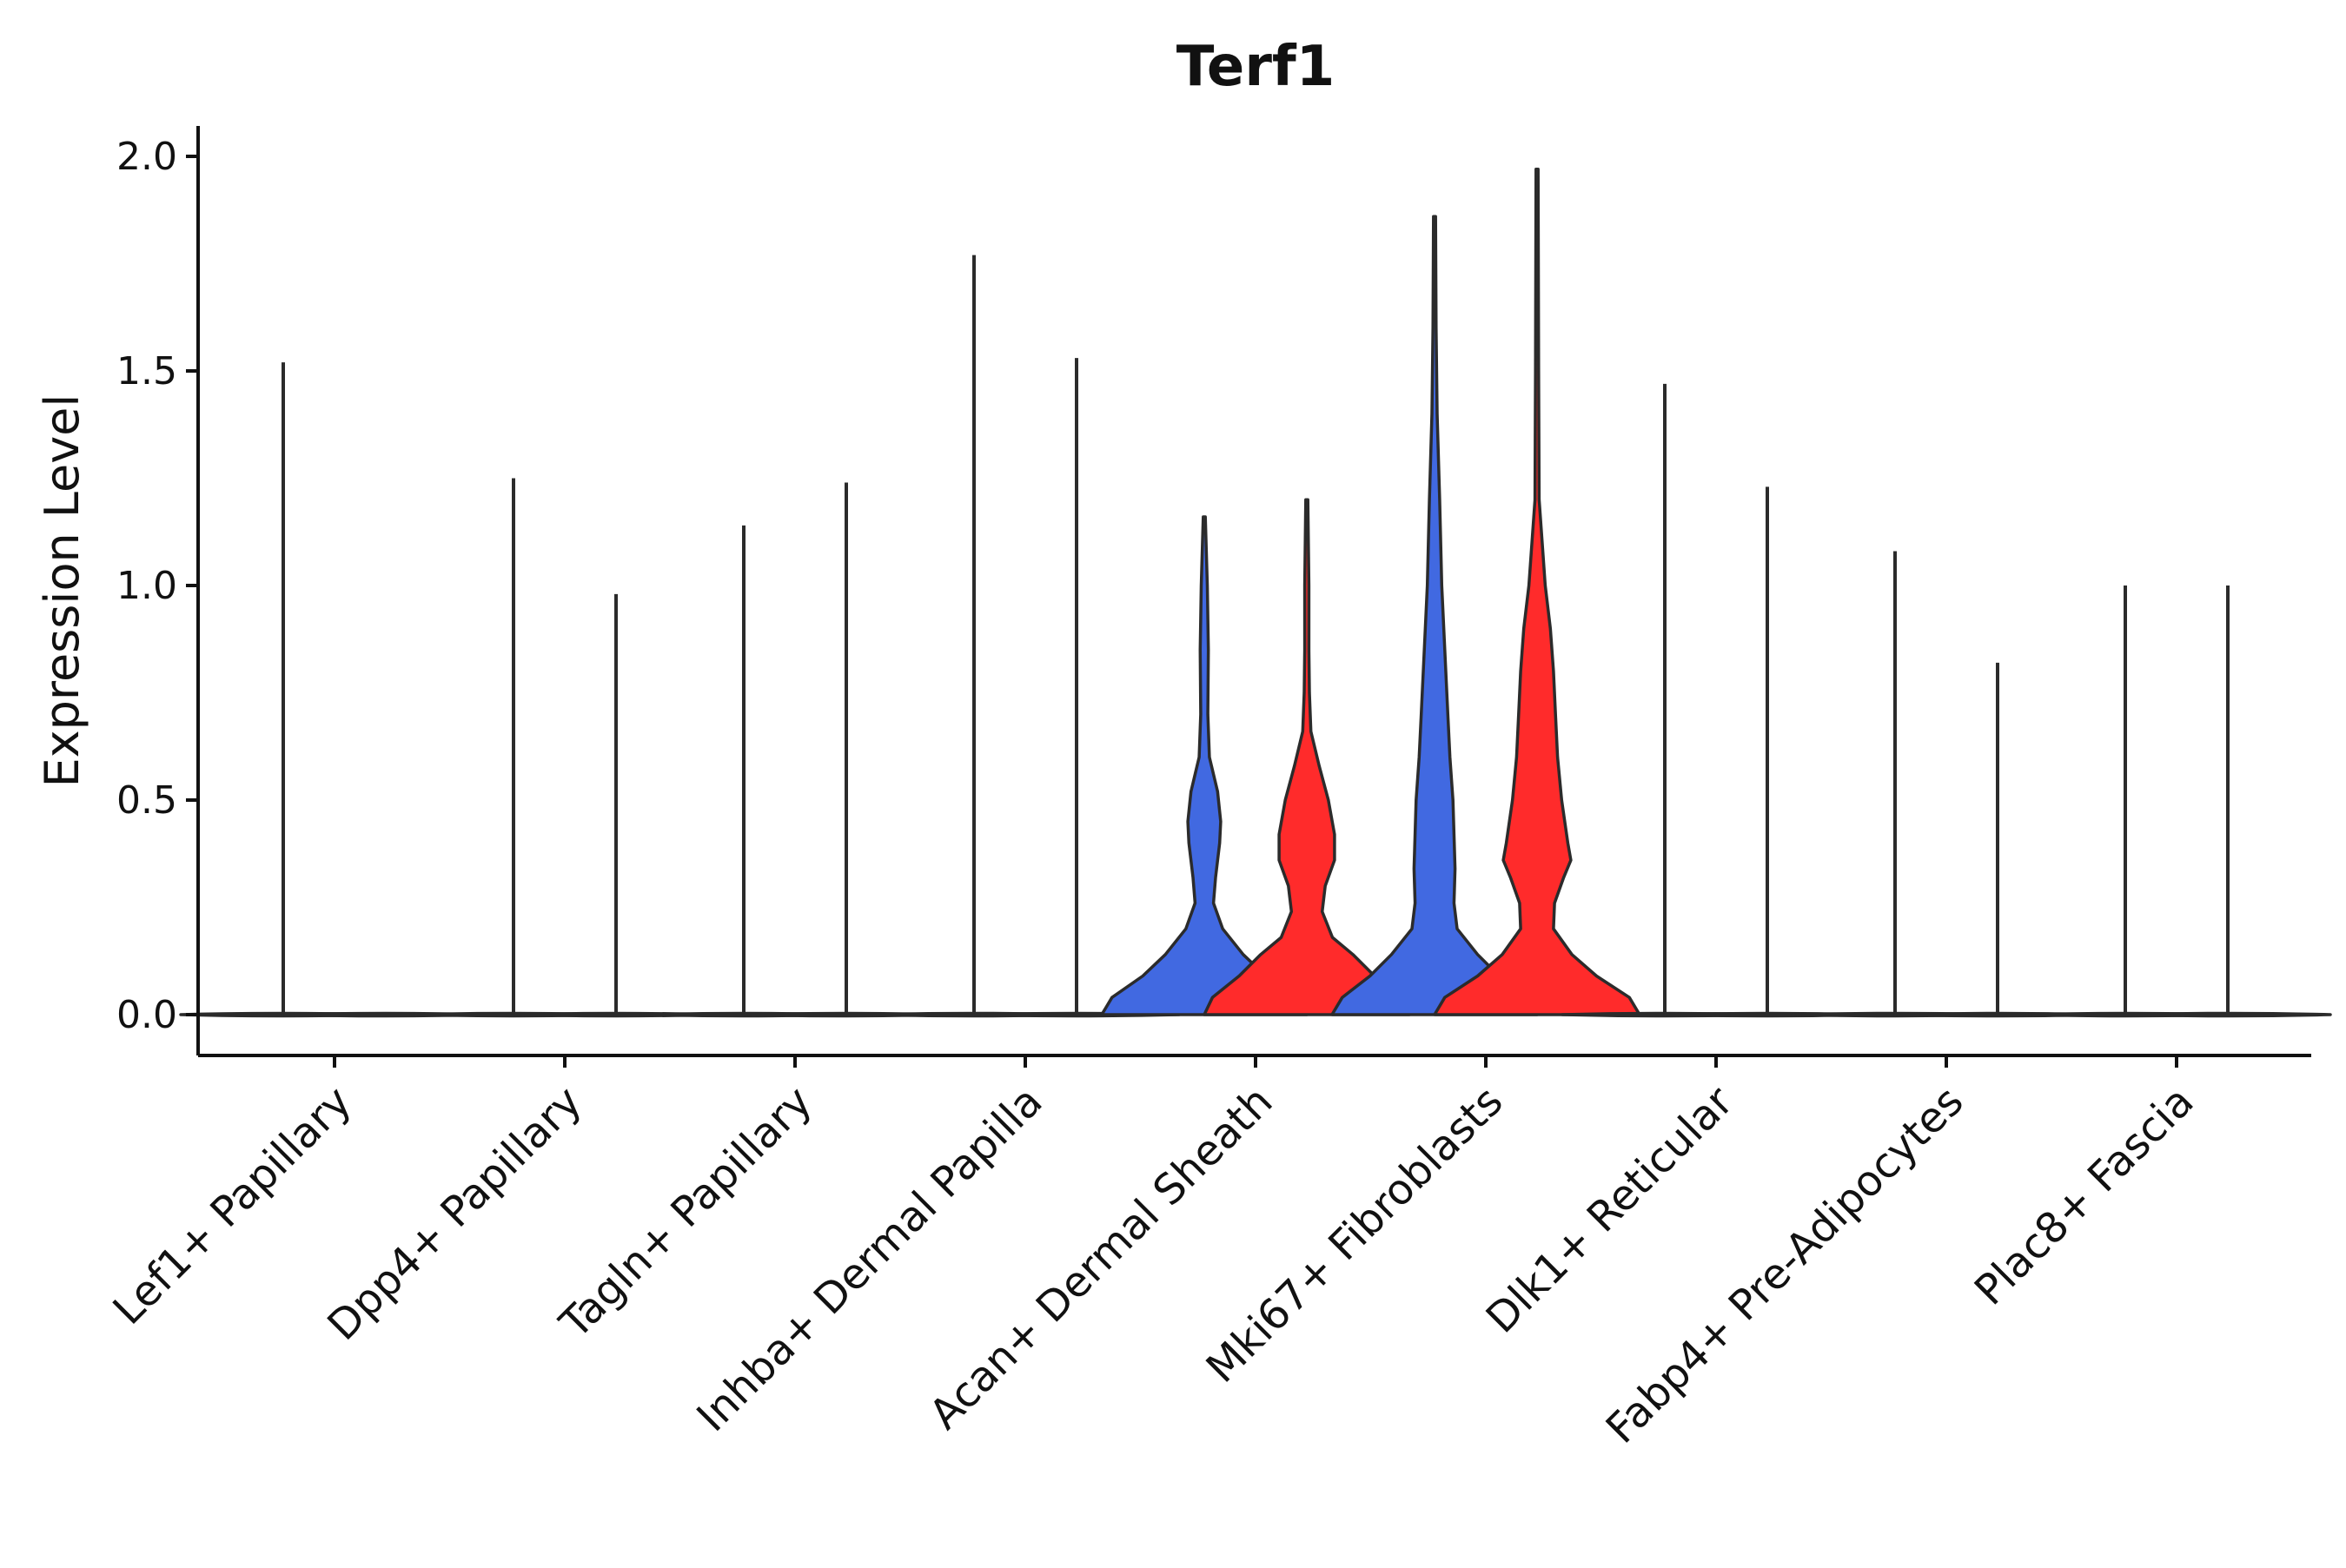  What do you see at coordinates (2084, 1196) in the screenshot?
I see `x-tick-label: Plac8+ Fascia` at bounding box center [2084, 1196].